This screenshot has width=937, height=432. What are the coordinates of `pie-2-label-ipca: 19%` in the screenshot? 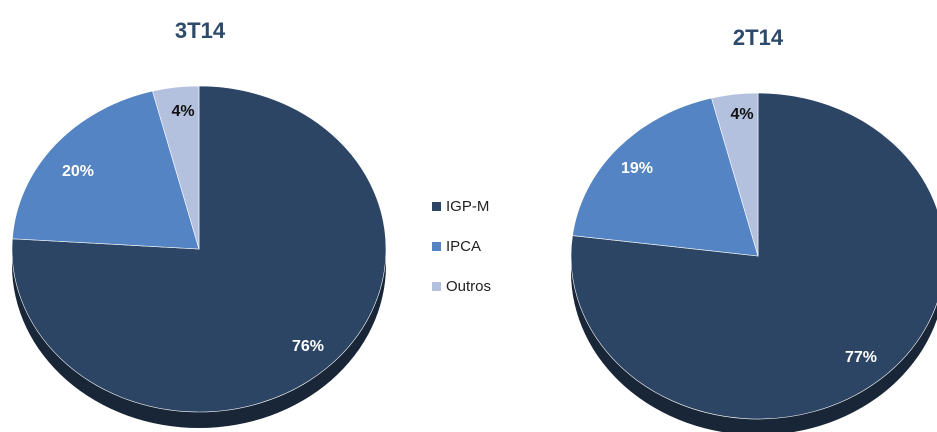 It's located at (637, 168).